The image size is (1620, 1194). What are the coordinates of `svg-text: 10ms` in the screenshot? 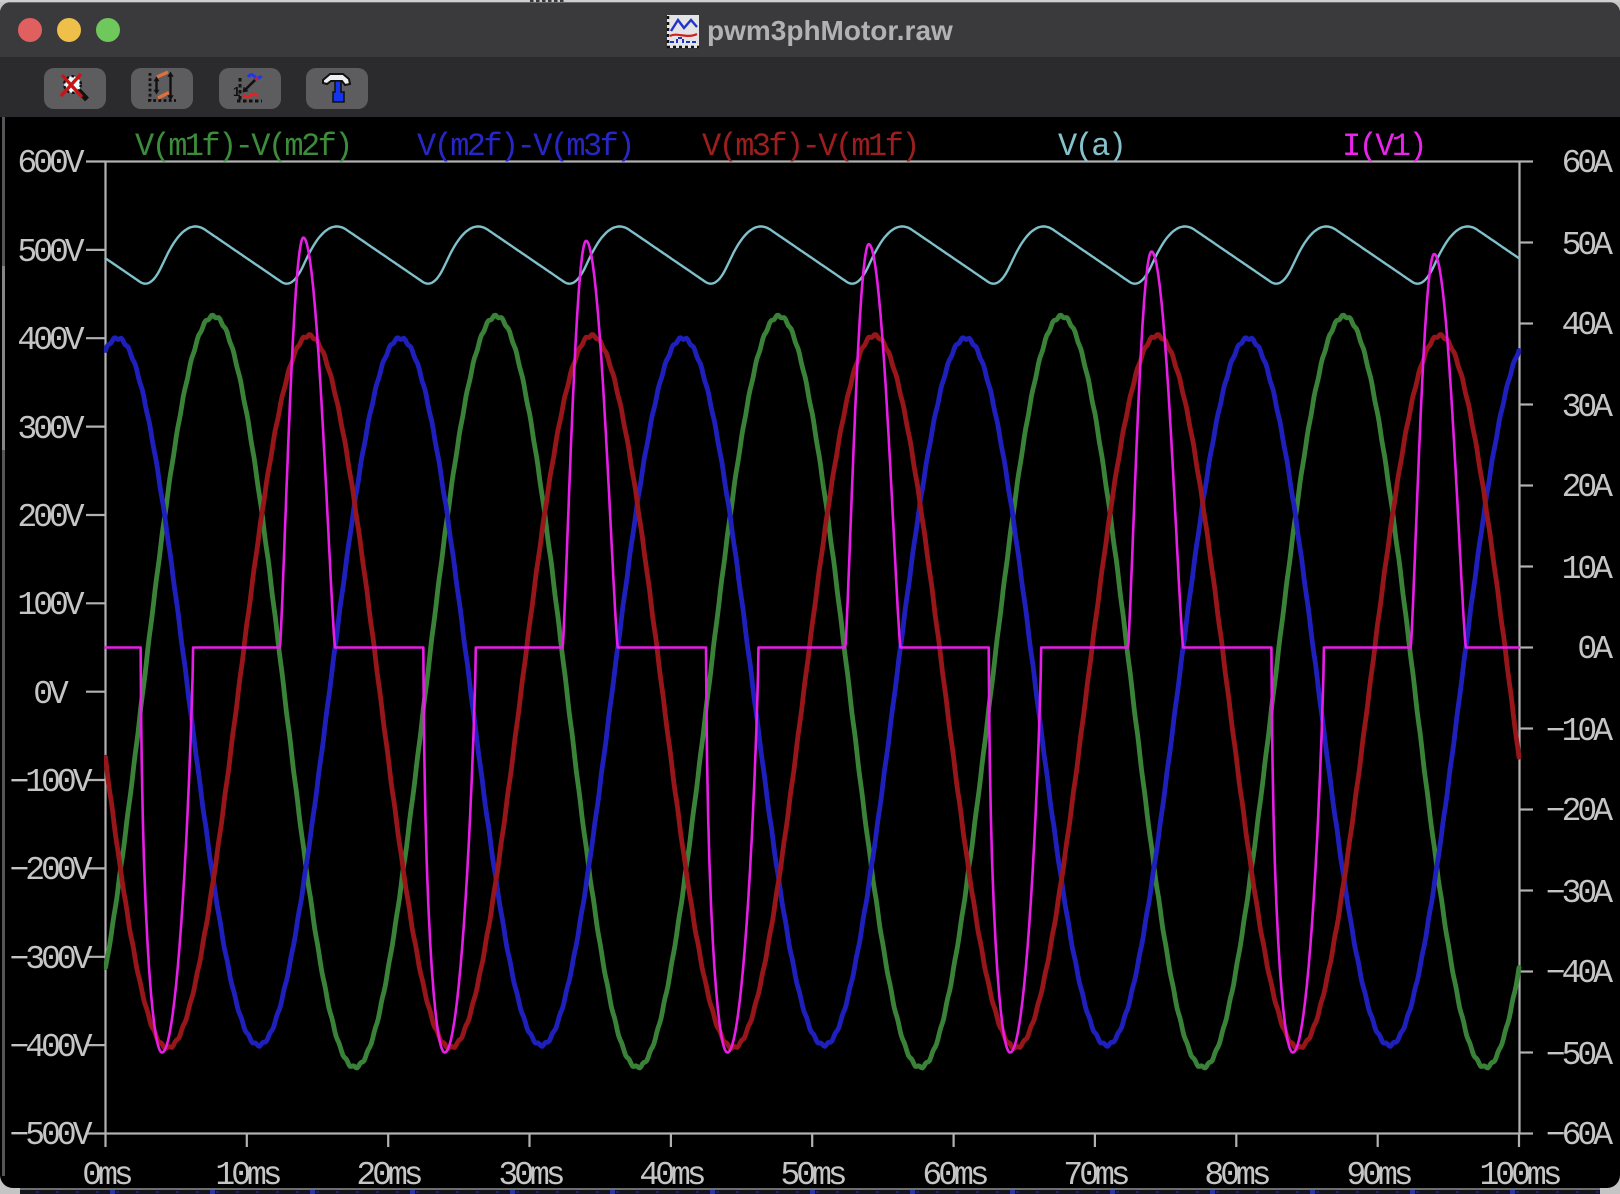 It's located at (247, 1175).